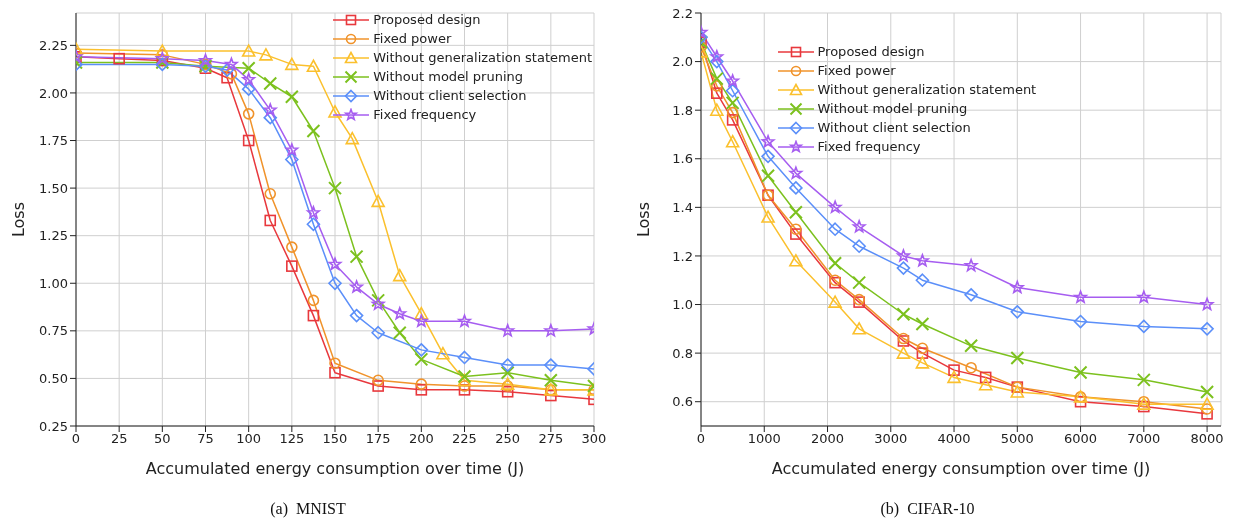 The height and width of the screenshot is (522, 1234). Describe the element at coordinates (961, 468) in the screenshot. I see `x-axis-title: Accumulated energy consumption over time (J)` at that location.